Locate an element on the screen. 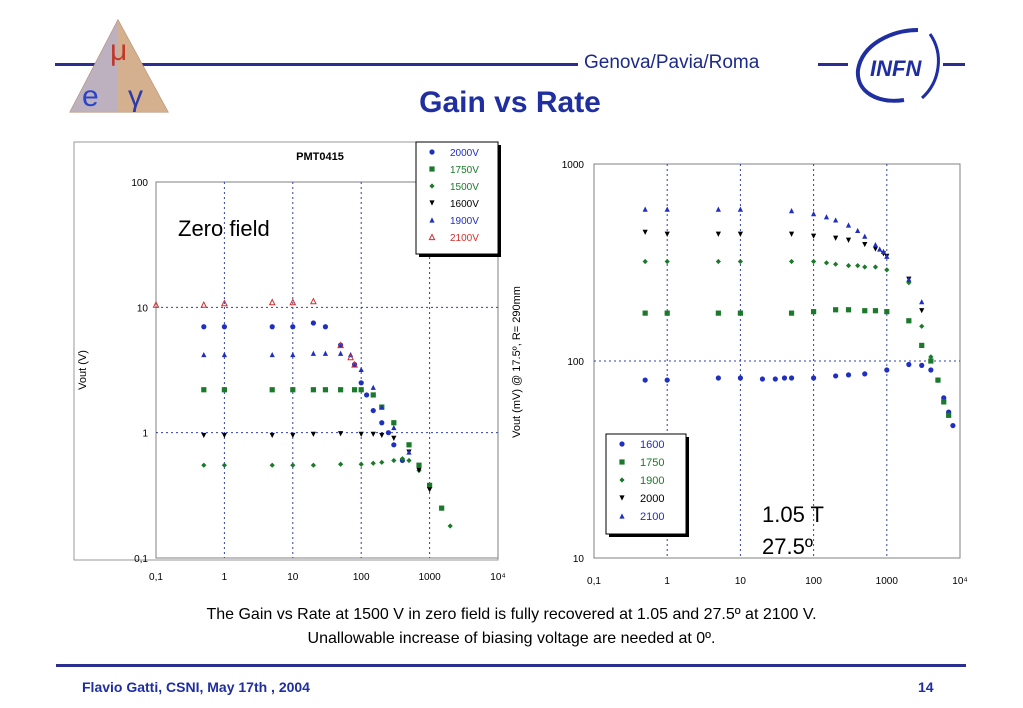  legend-label: 2000 is located at coordinates (652, 499).